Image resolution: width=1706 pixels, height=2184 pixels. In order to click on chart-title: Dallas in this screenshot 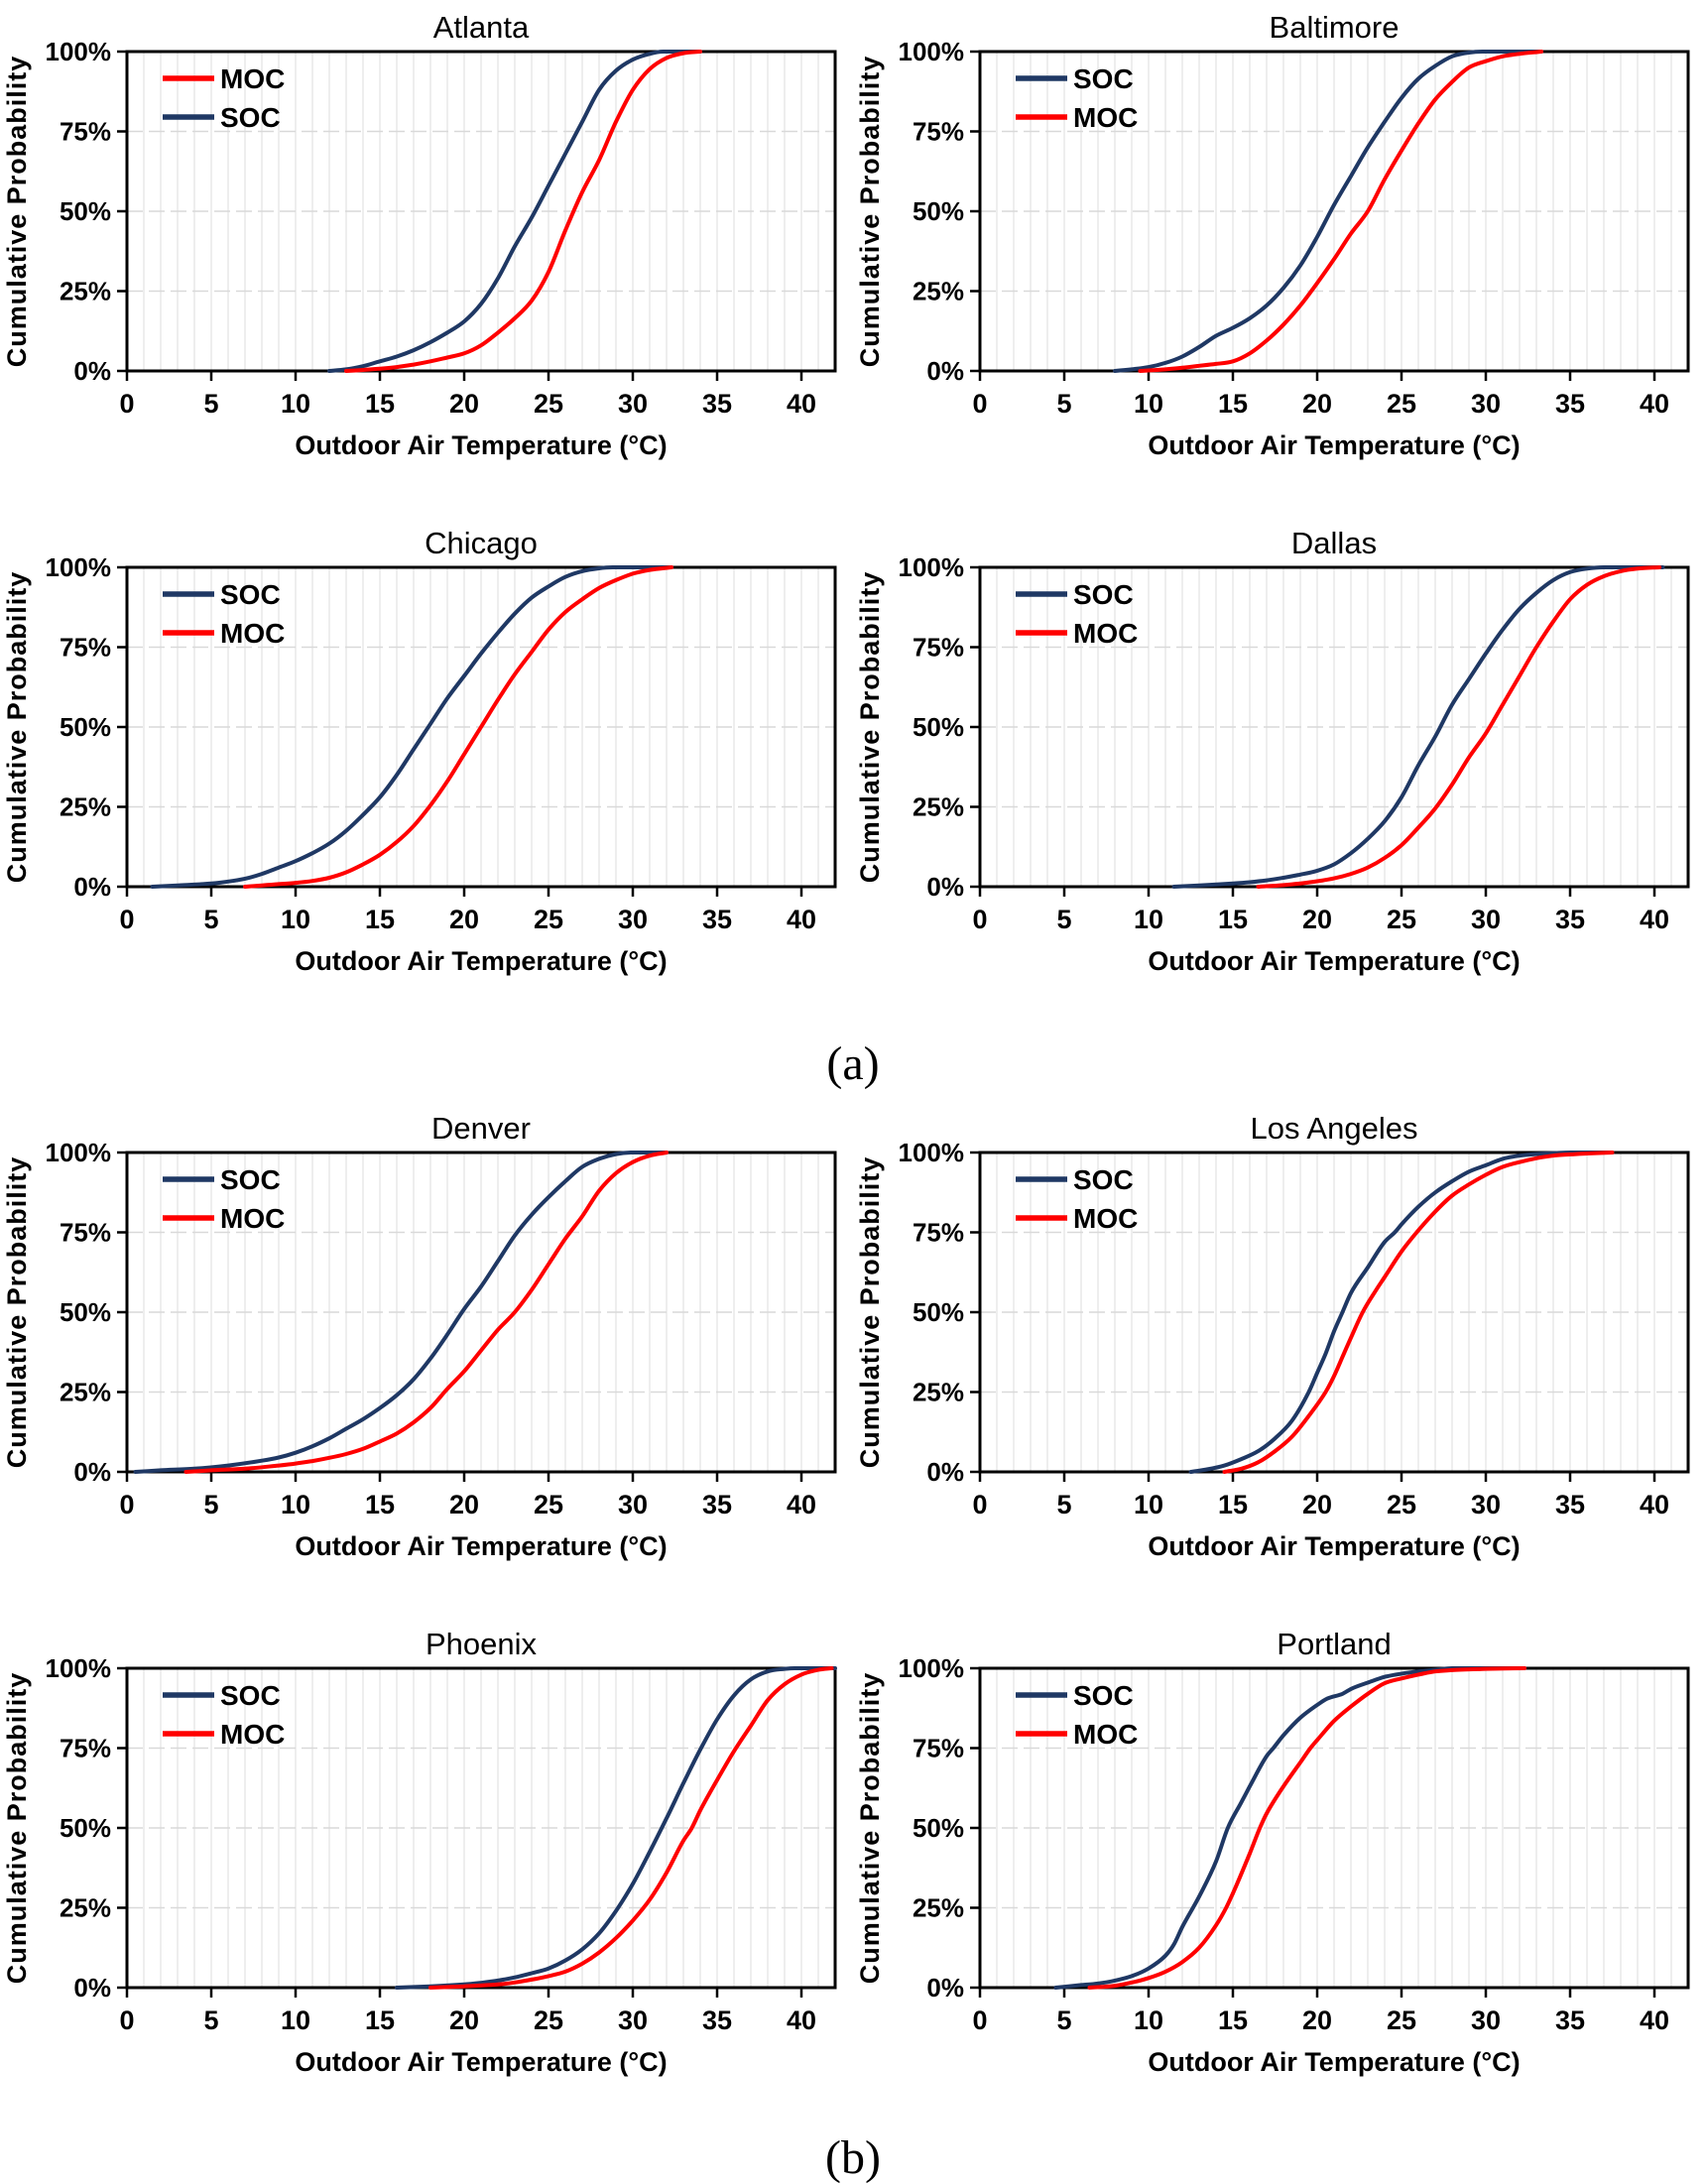, I will do `click(1334, 543)`.